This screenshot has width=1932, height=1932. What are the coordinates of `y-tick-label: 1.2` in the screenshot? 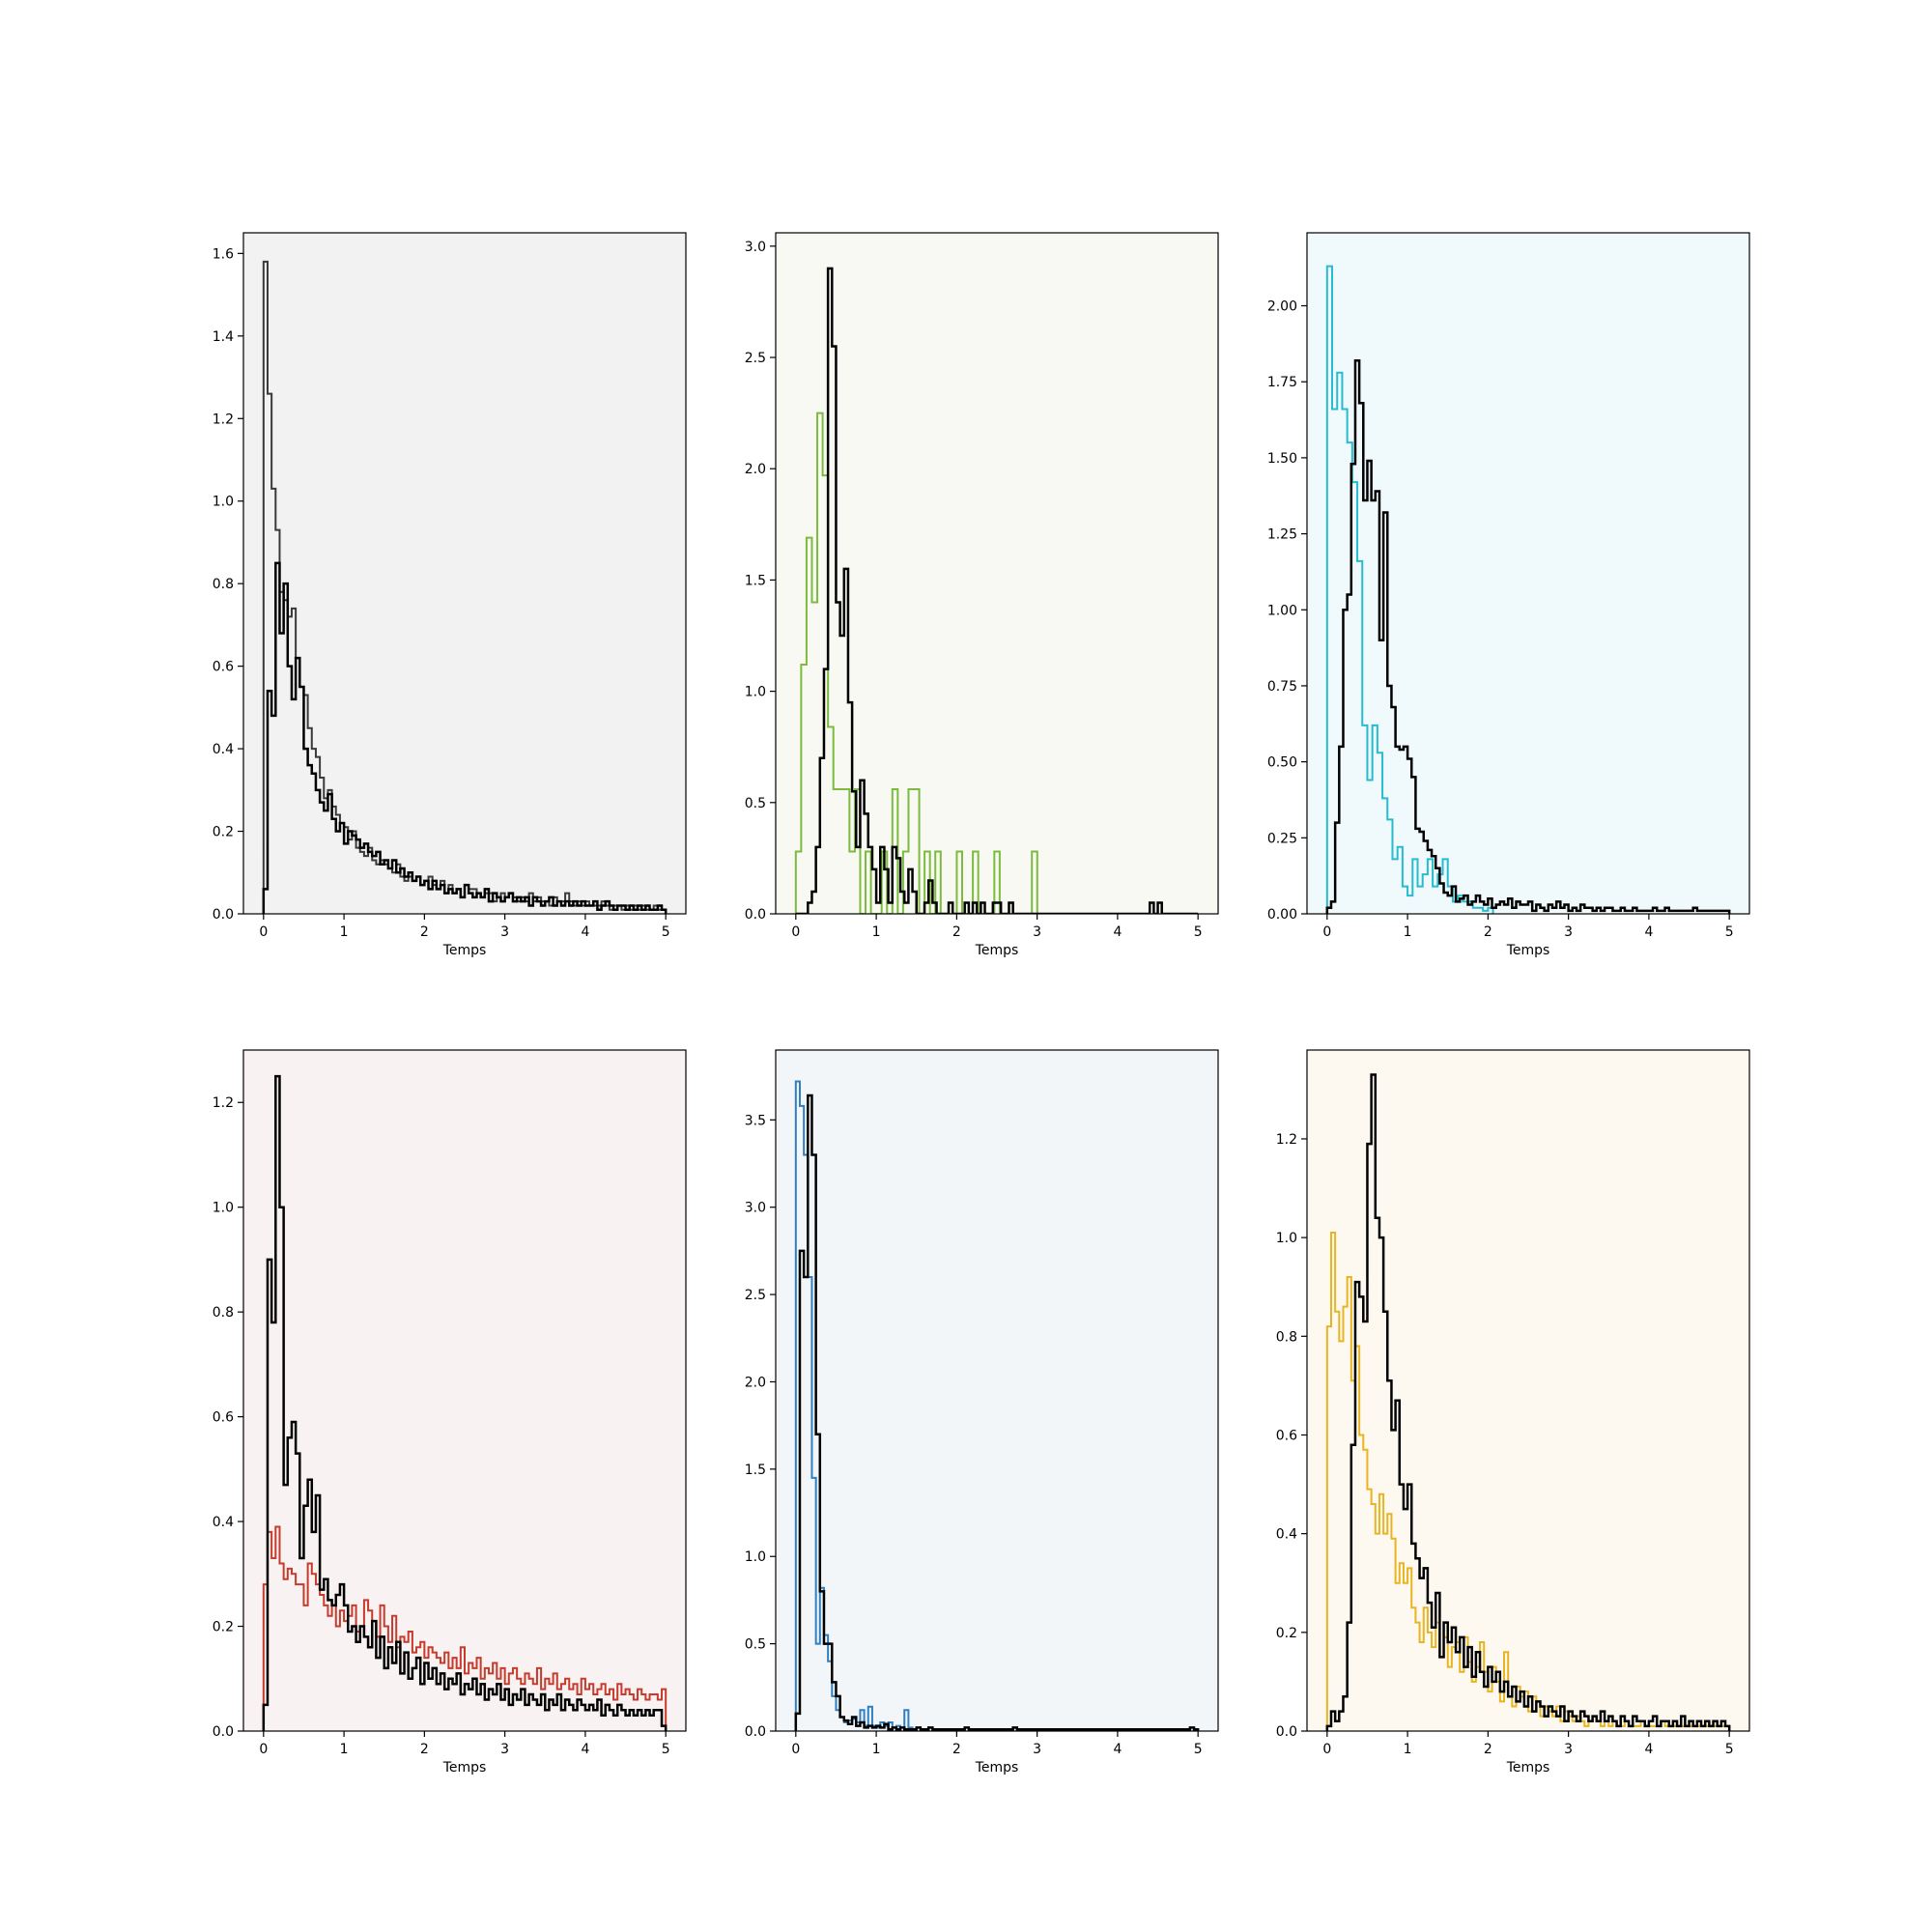 It's located at (223, 419).